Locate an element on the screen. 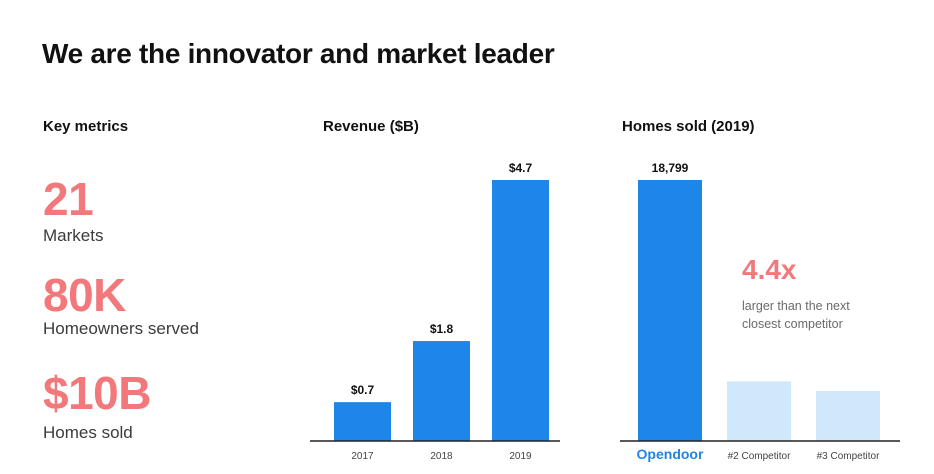  page-title: We are the innovator and market leader is located at coordinates (298, 53).